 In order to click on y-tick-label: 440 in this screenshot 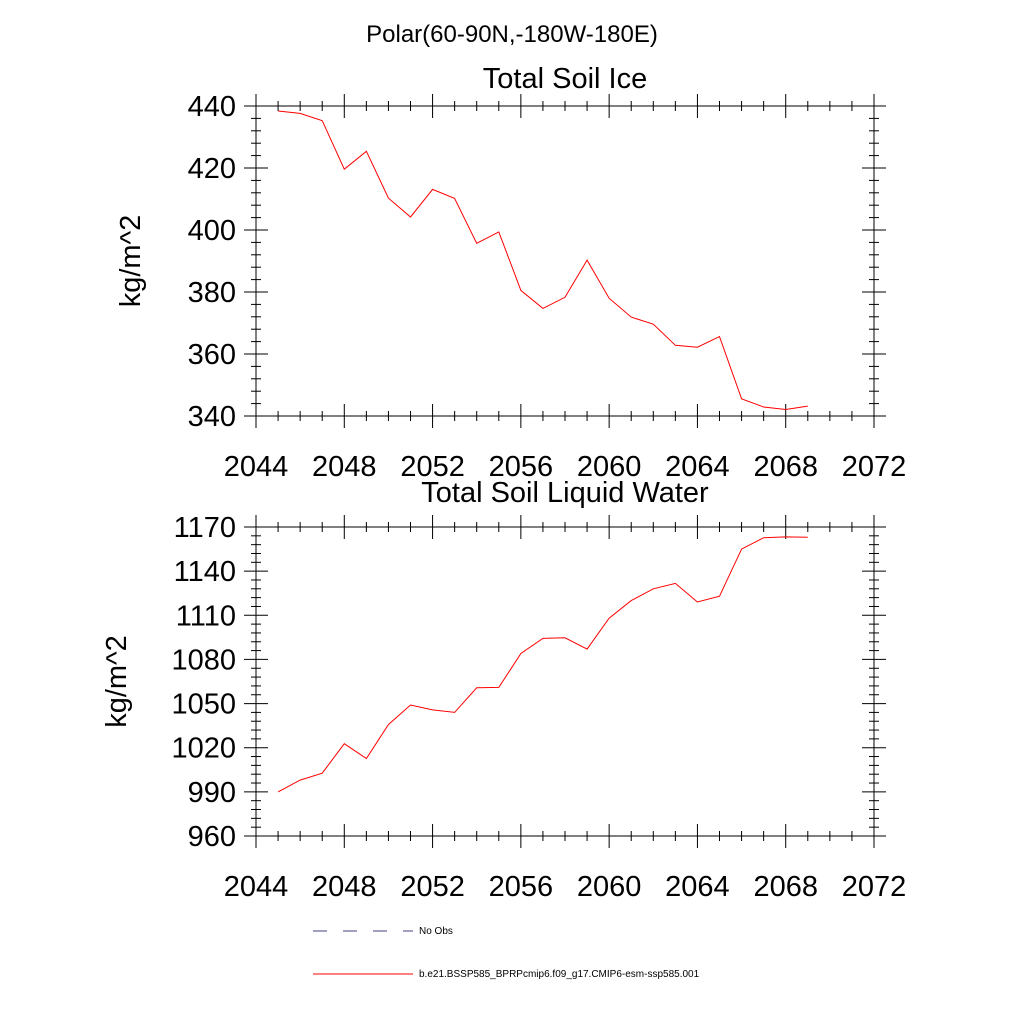, I will do `click(212, 107)`.